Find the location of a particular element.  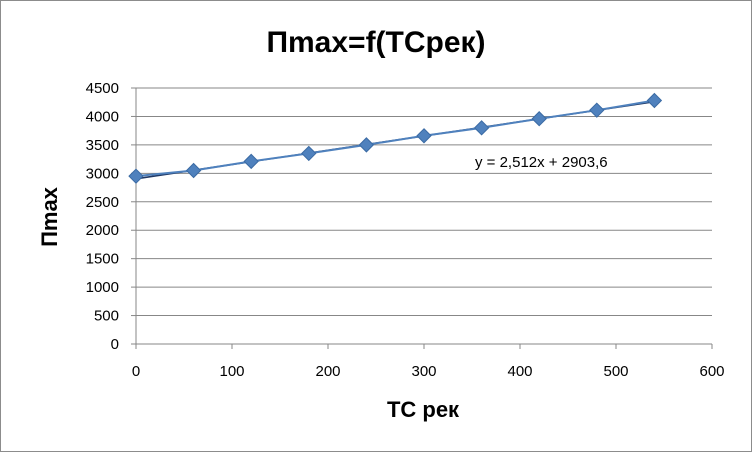

y-tick-label: 4000 is located at coordinates (102, 116).